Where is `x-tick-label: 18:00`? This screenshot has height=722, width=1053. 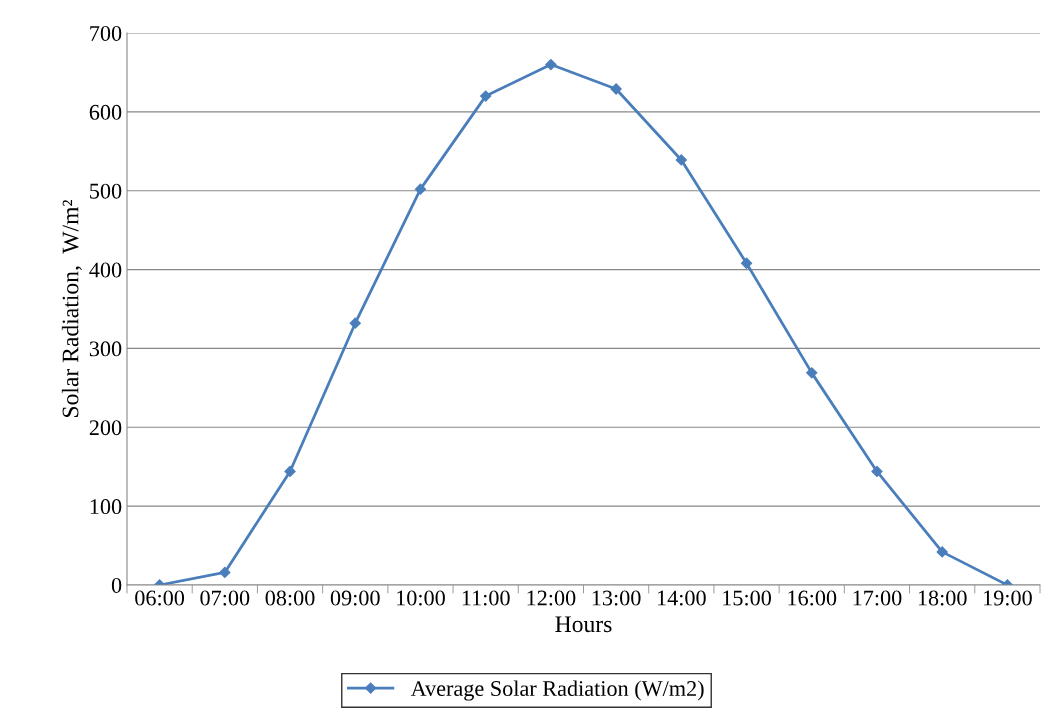 x-tick-label: 18:00 is located at coordinates (942, 598).